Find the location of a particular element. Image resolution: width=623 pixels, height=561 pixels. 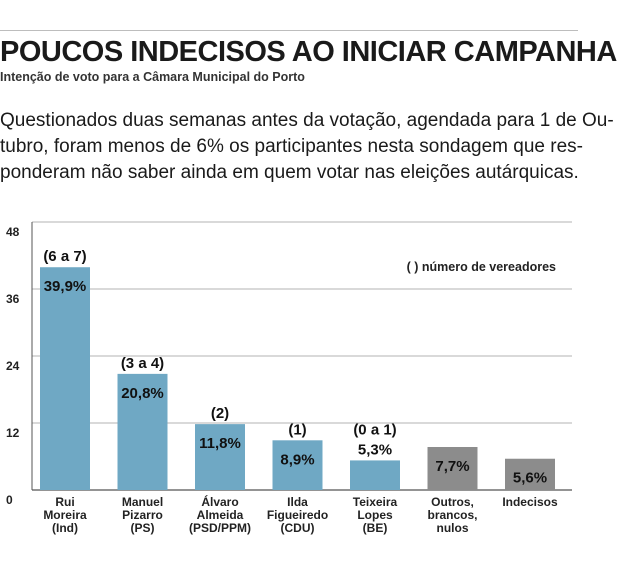

category-label: Figueiredo is located at coordinates (297, 515).